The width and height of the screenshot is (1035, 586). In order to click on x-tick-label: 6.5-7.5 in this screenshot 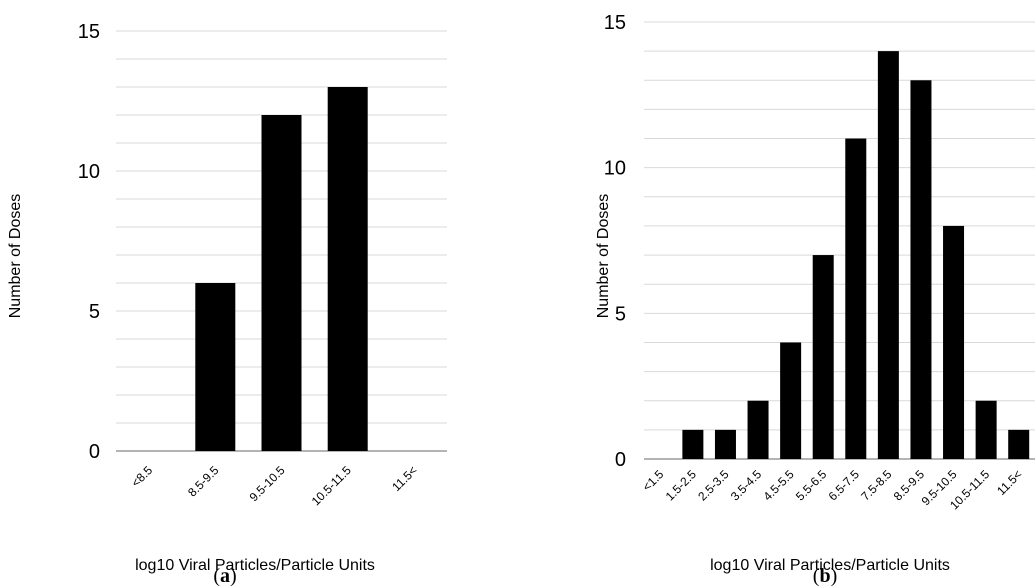, I will do `click(844, 485)`.